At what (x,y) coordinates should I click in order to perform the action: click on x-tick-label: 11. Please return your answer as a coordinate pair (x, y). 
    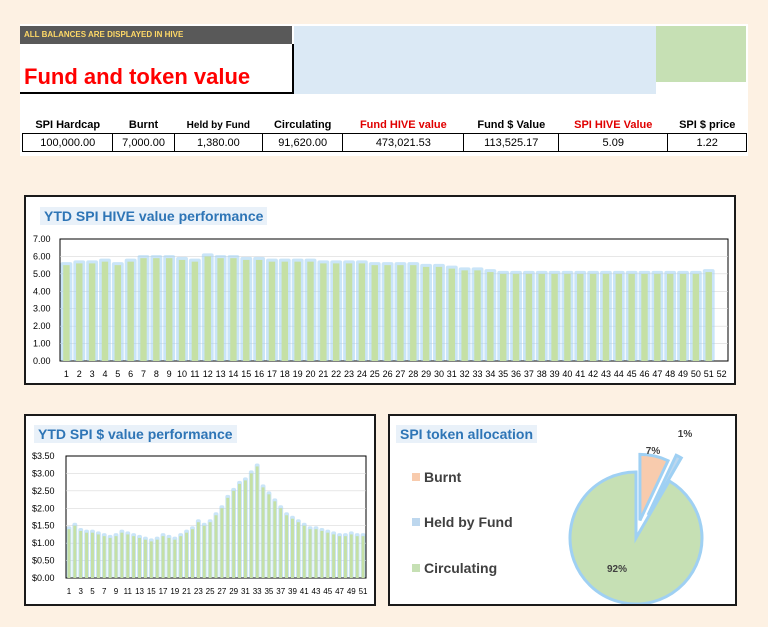
    Looking at the image, I should click on (194, 374).